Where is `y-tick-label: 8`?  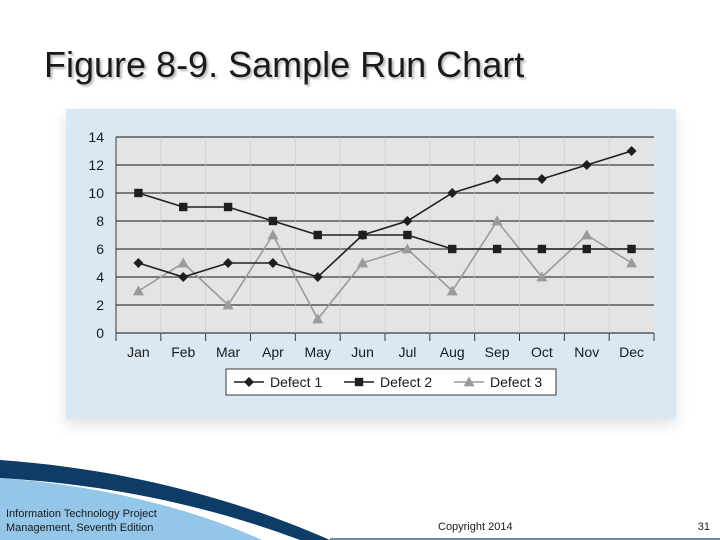 y-tick-label: 8 is located at coordinates (100, 221).